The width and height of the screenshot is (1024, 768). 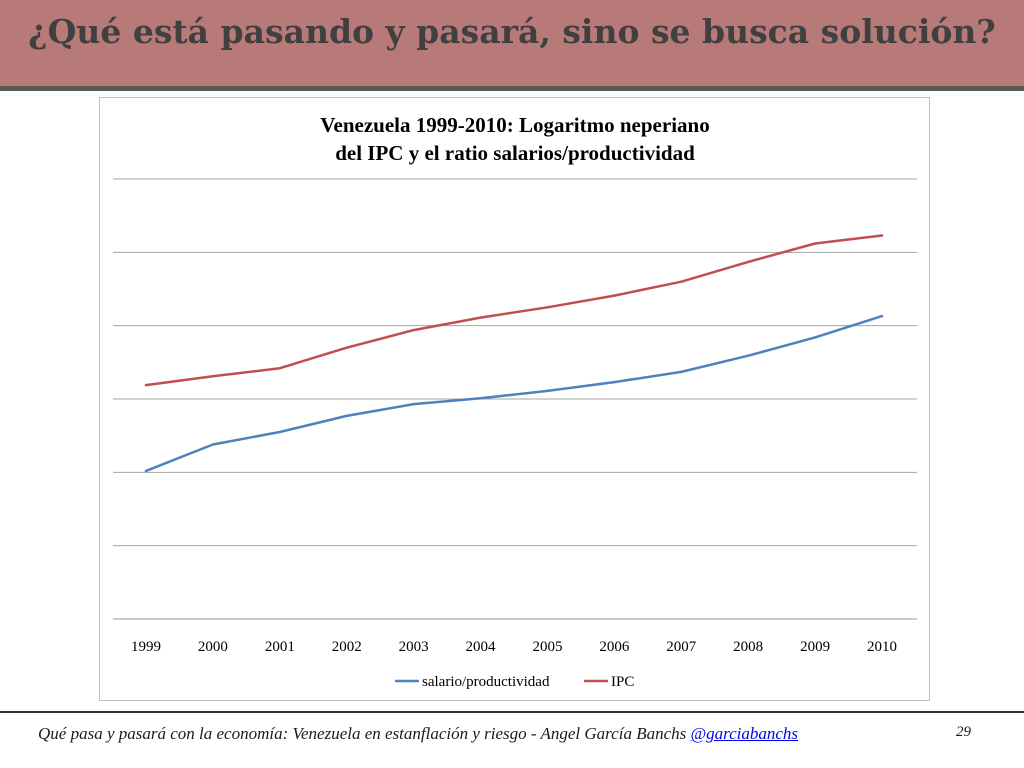 I want to click on x-tick-label: 2009, so click(x=815, y=647).